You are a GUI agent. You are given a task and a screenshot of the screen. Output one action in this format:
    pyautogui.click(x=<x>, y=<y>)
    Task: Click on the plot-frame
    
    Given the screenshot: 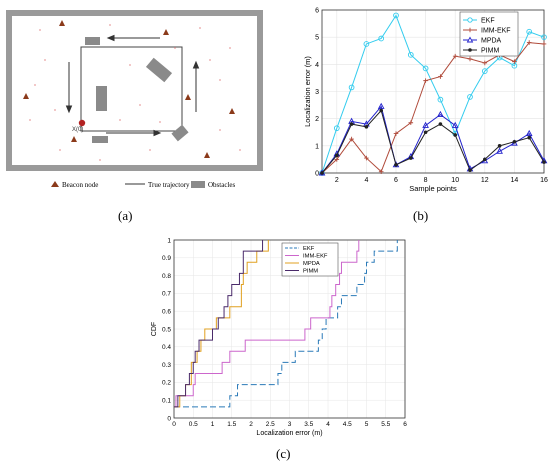 What is the action you would take?
    pyautogui.click(x=433, y=91)
    